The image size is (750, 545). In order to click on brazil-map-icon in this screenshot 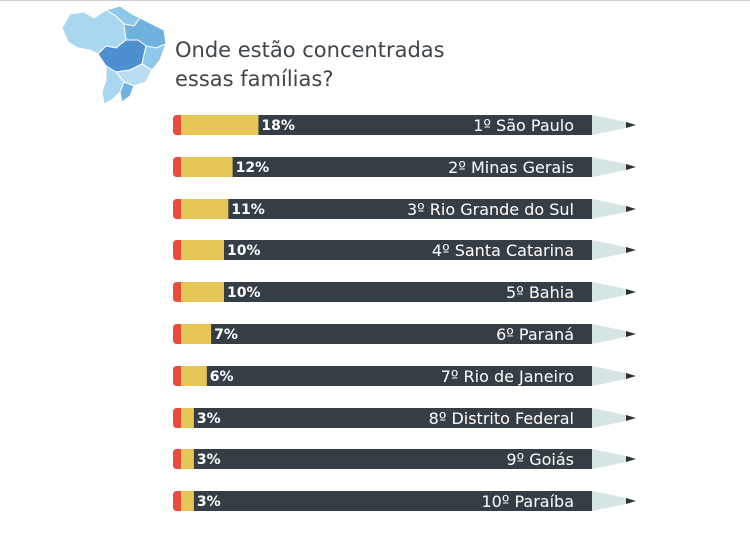, I will do `click(114, 55)`.